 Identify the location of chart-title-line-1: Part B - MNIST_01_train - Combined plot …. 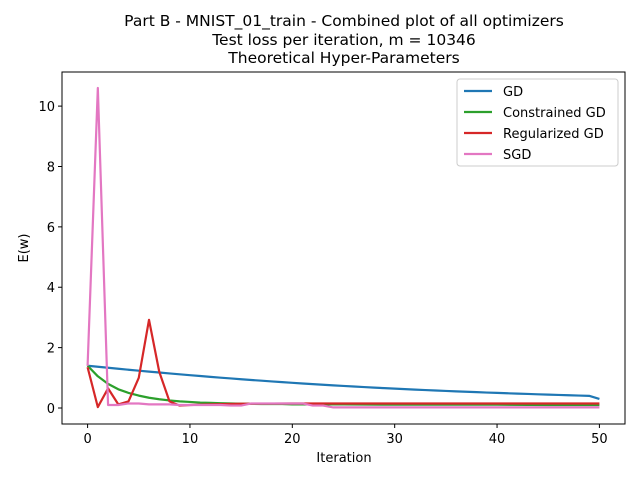
(344, 21).